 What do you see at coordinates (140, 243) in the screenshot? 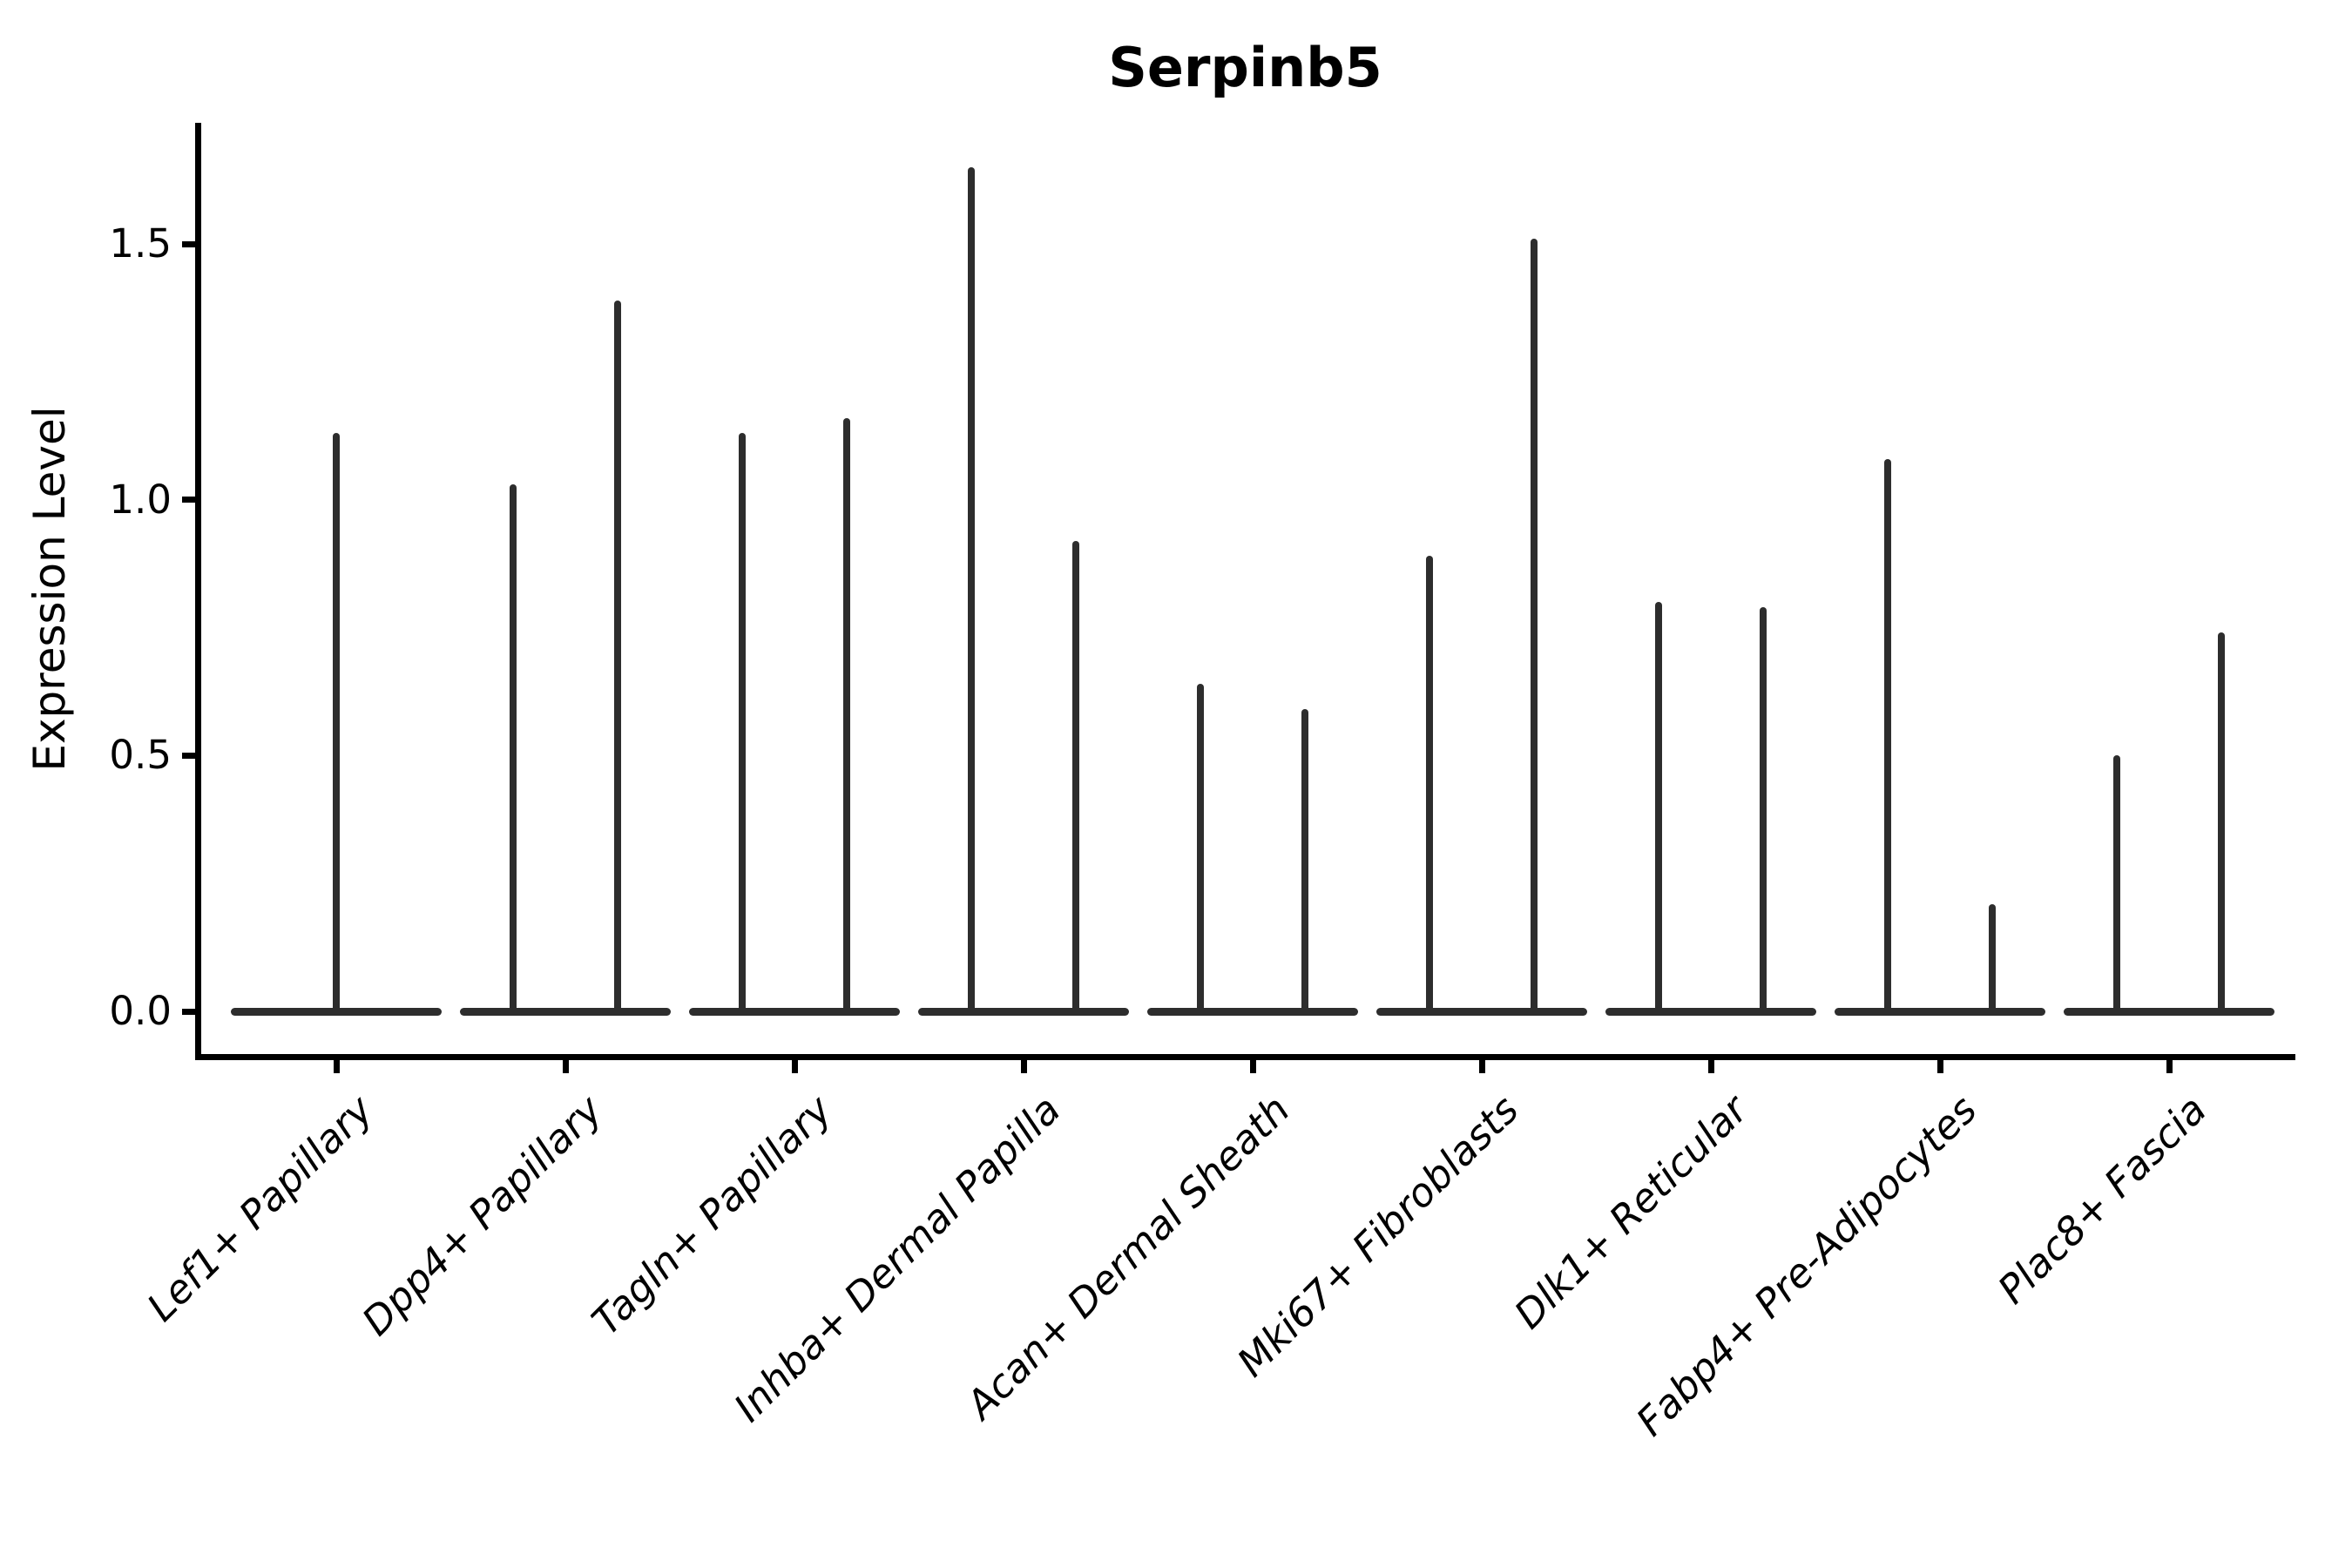
I see `y-tick-label: 1.5` at bounding box center [140, 243].